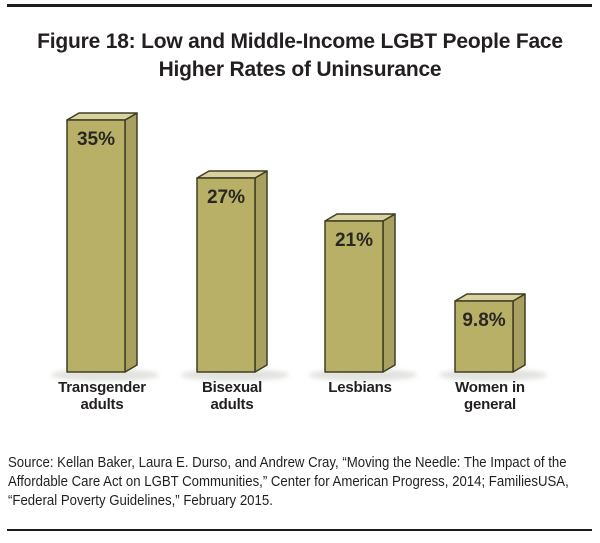 Image resolution: width=600 pixels, height=543 pixels. What do you see at coordinates (299, 5) in the screenshot?
I see `top-rule` at bounding box center [299, 5].